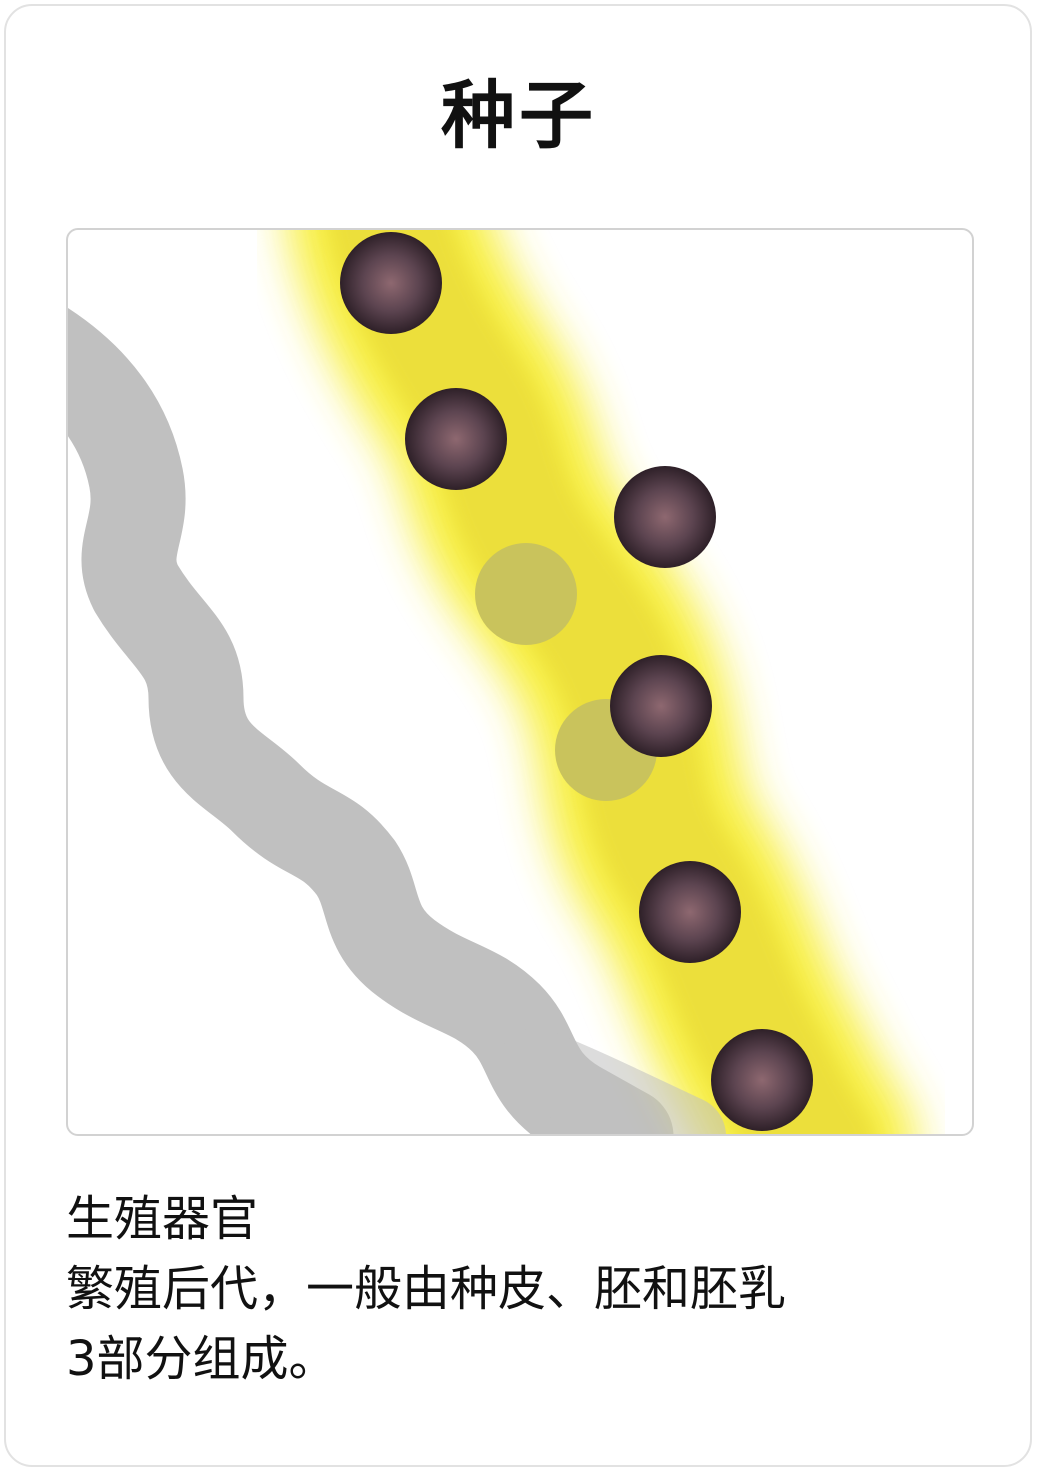 The height and width of the screenshot is (1473, 1038). Describe the element at coordinates (426, 1289) in the screenshot. I see `description-line-text: 繁殖后代，一般由种皮、胚和胚乳` at that location.